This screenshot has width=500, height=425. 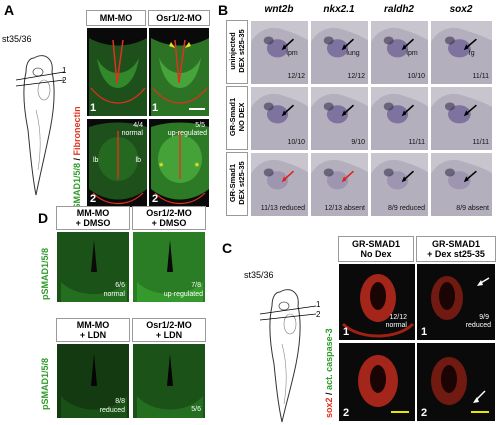 I want to click on panel-a-ylabel: pSMAD1/5/8 / Fibronectin, so click(x=77, y=160).